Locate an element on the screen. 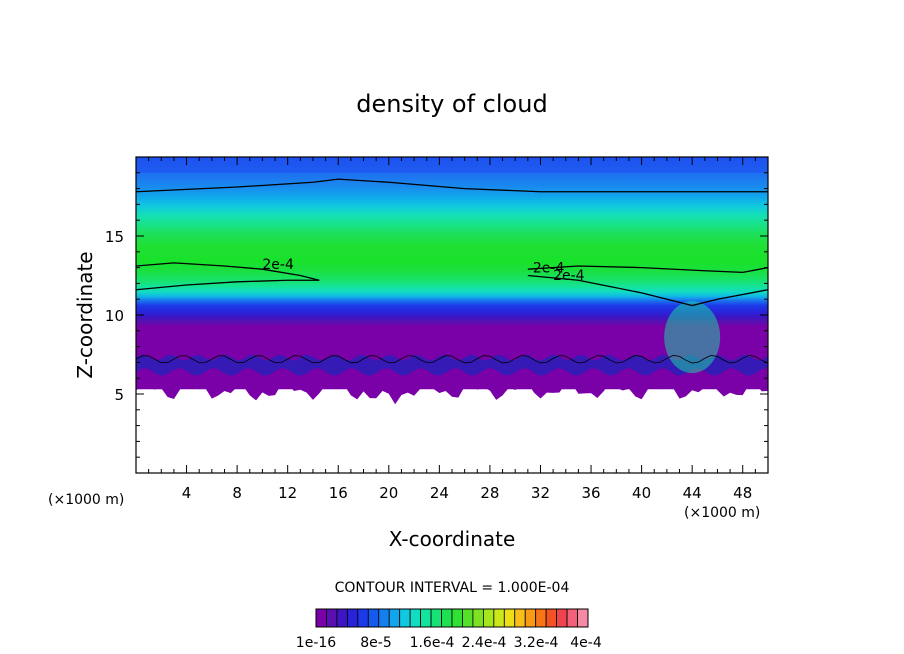 Image resolution: width=904 pixels, height=654 pixels. colorbar-label: 1.6e-4 is located at coordinates (432, 643).